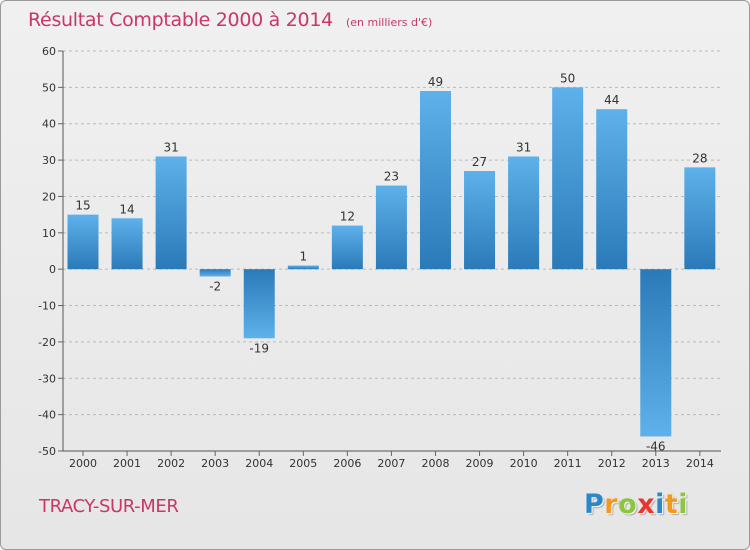 Image resolution: width=750 pixels, height=550 pixels. What do you see at coordinates (347, 217) in the screenshot?
I see `data-label: 12` at bounding box center [347, 217].